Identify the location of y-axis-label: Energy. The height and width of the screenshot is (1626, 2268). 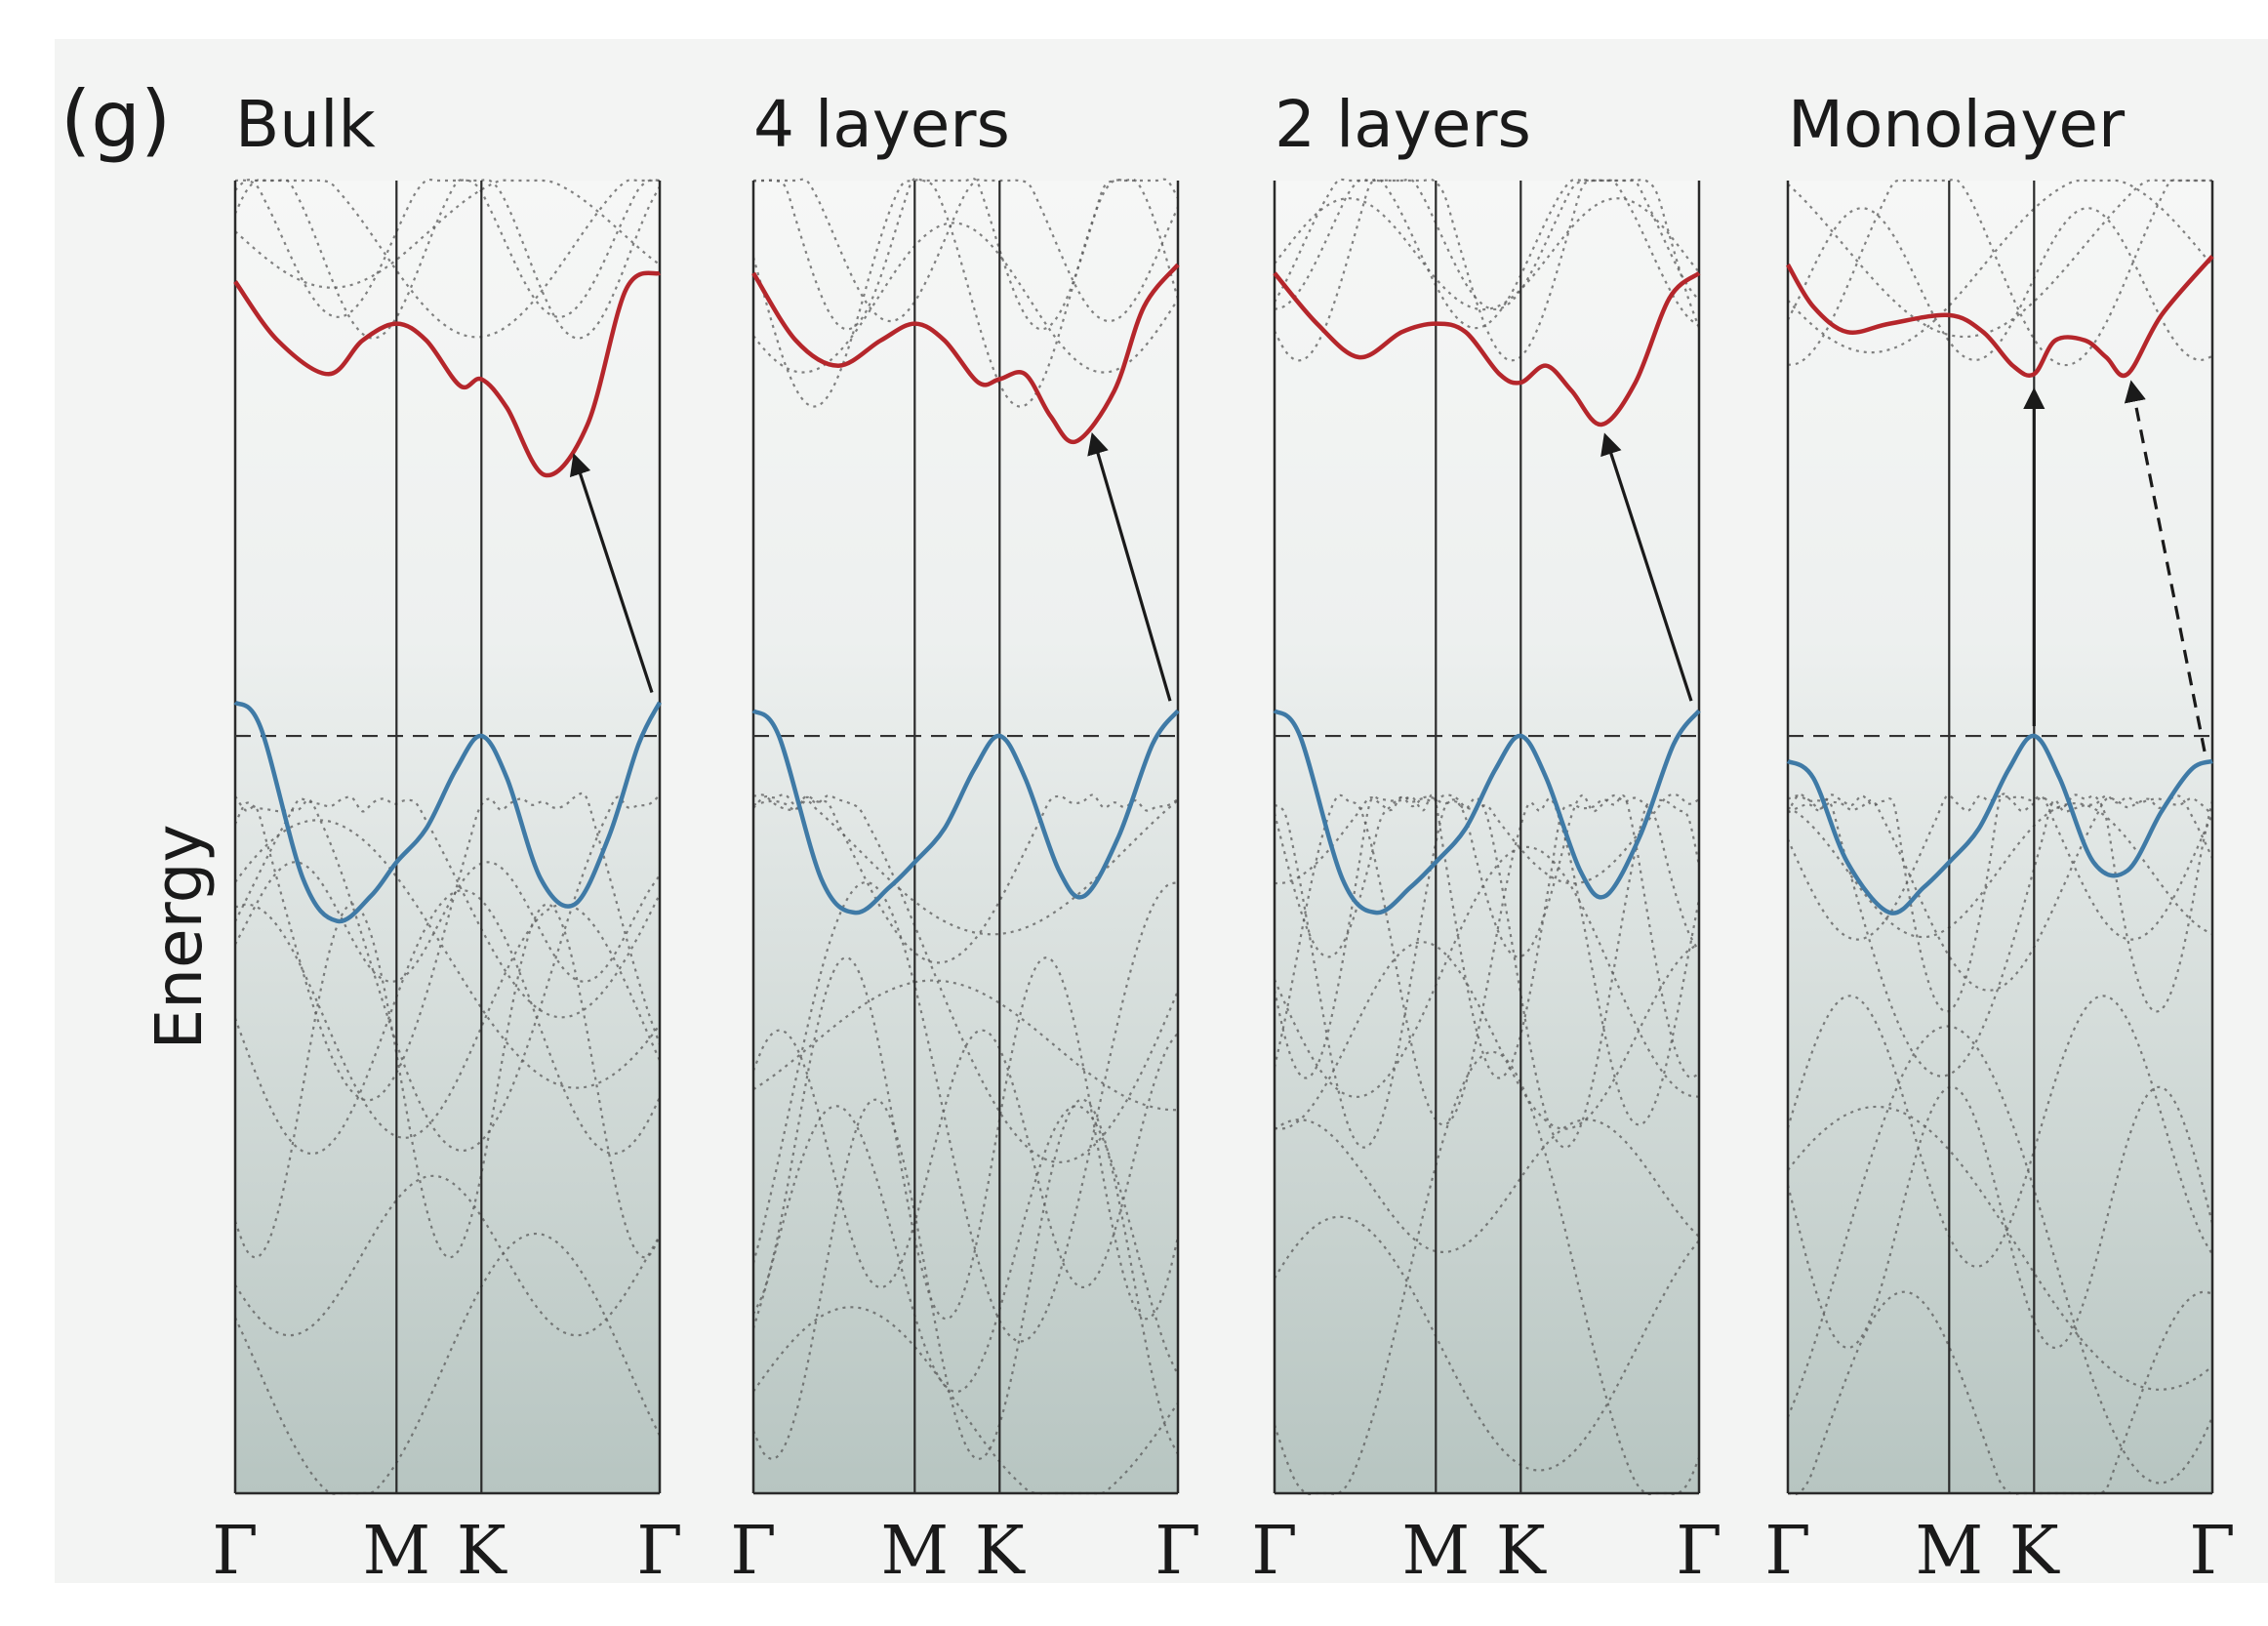
(180, 937).